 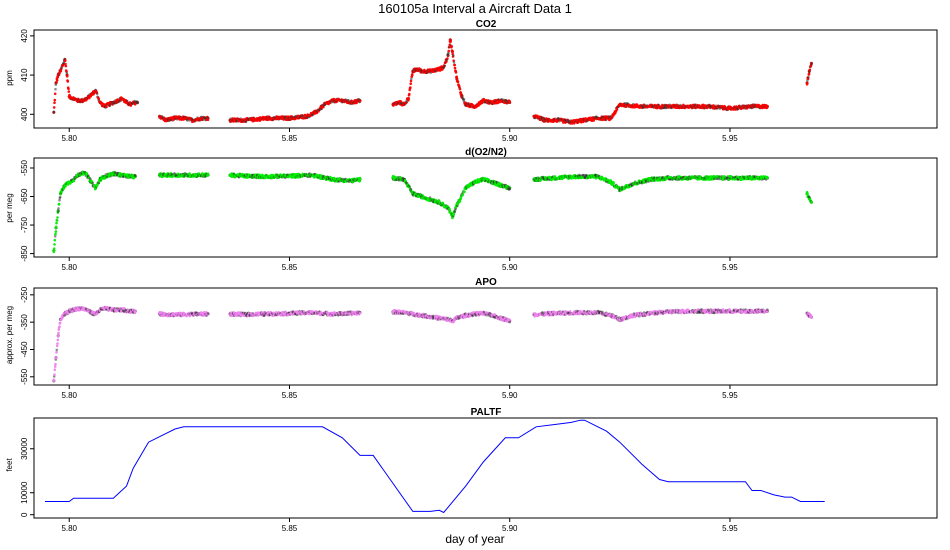 What do you see at coordinates (9, 207) in the screenshot?
I see `panel-do2n2-ylabel: per meg` at bounding box center [9, 207].